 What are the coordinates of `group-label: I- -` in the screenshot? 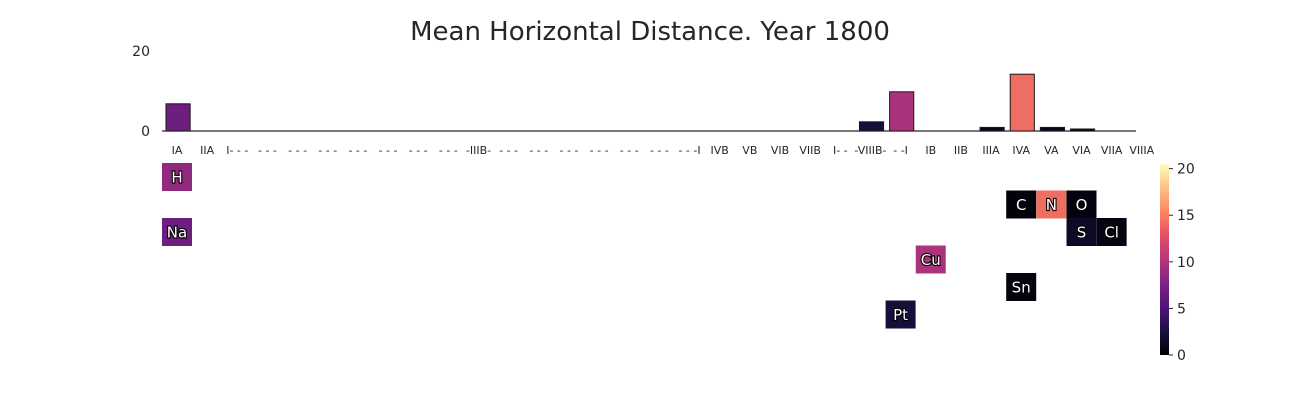 It's located at (840, 150).